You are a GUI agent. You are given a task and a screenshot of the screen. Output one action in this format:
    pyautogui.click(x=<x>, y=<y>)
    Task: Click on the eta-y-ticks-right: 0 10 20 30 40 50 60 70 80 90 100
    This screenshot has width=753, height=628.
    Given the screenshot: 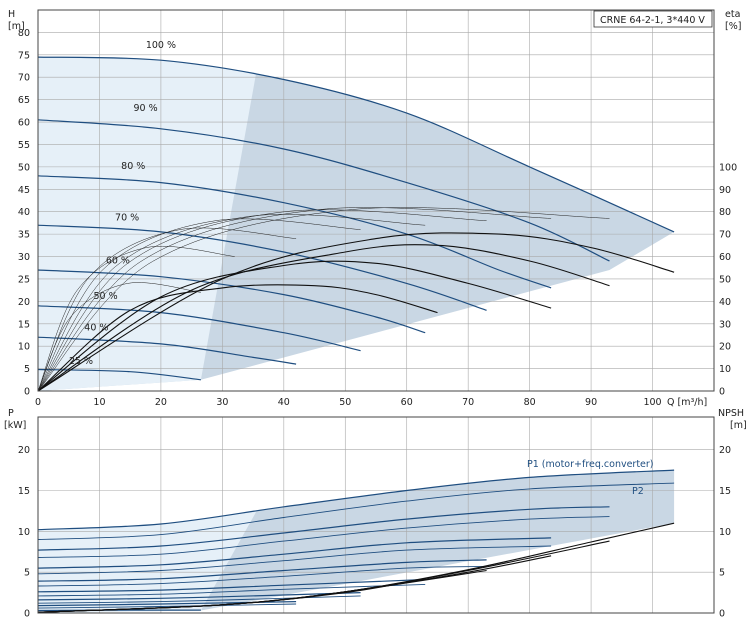 What is the action you would take?
    pyautogui.click(x=728, y=279)
    